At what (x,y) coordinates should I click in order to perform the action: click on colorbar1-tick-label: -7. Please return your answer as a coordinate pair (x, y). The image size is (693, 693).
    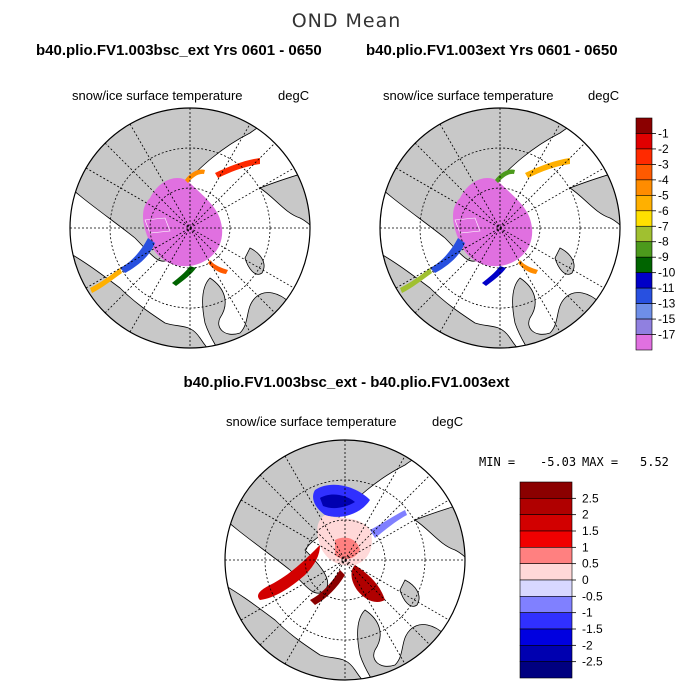
    Looking at the image, I should click on (663, 226).